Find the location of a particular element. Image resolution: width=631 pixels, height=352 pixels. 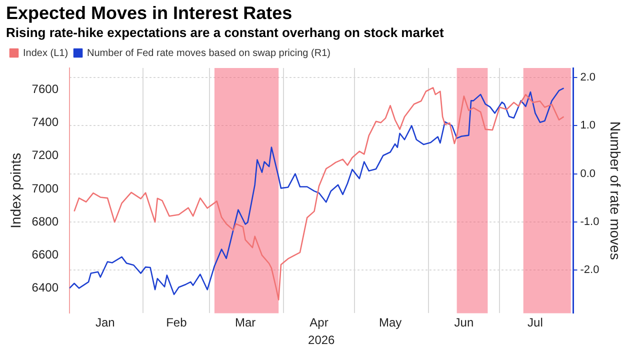

x-axis-title: 2026 is located at coordinates (322, 340).